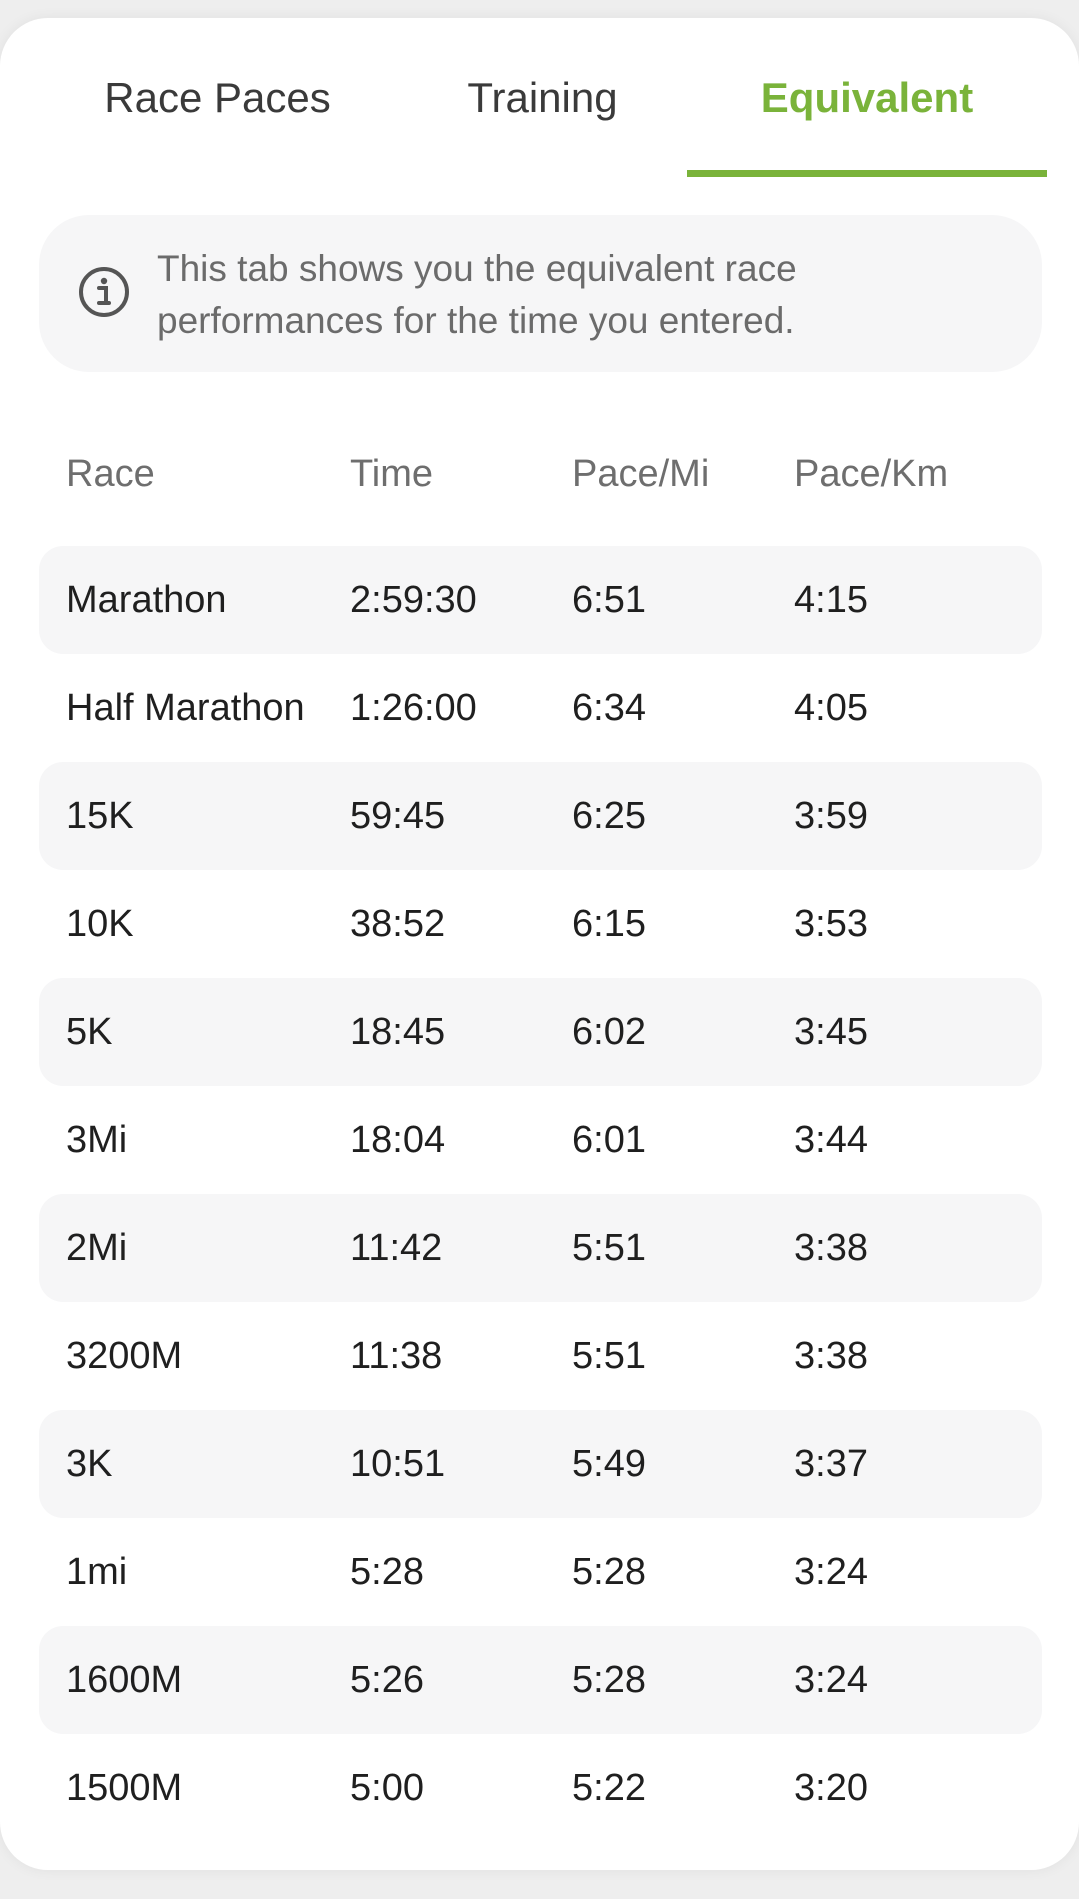 This screenshot has width=1079, height=1899. What do you see at coordinates (396, 1356) in the screenshot?
I see `cell-time: 11:38` at bounding box center [396, 1356].